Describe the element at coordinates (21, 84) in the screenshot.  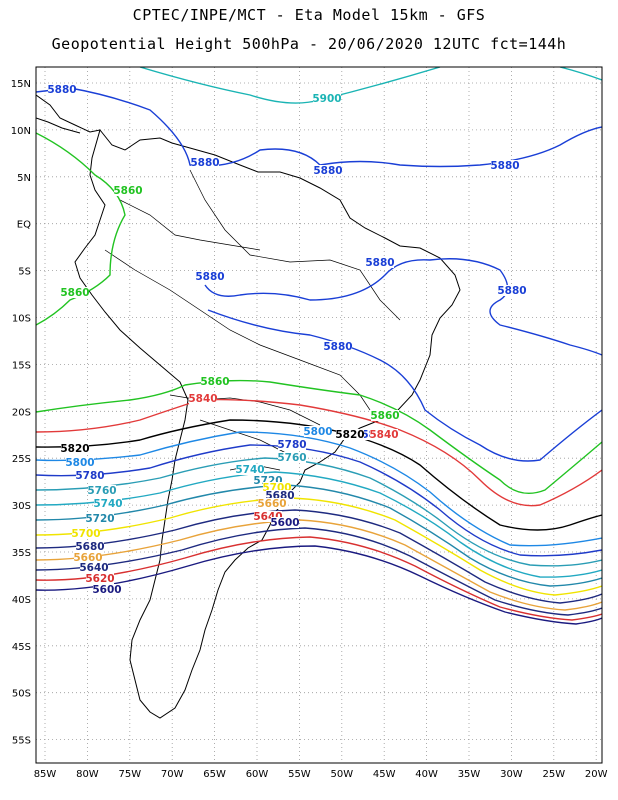
I see `lat-tick-label: 15N` at that location.